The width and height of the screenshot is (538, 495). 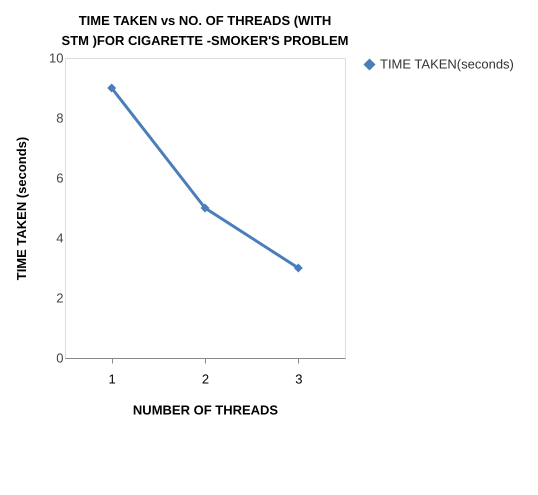 What do you see at coordinates (298, 379) in the screenshot?
I see `x-tick-label: 3` at bounding box center [298, 379].